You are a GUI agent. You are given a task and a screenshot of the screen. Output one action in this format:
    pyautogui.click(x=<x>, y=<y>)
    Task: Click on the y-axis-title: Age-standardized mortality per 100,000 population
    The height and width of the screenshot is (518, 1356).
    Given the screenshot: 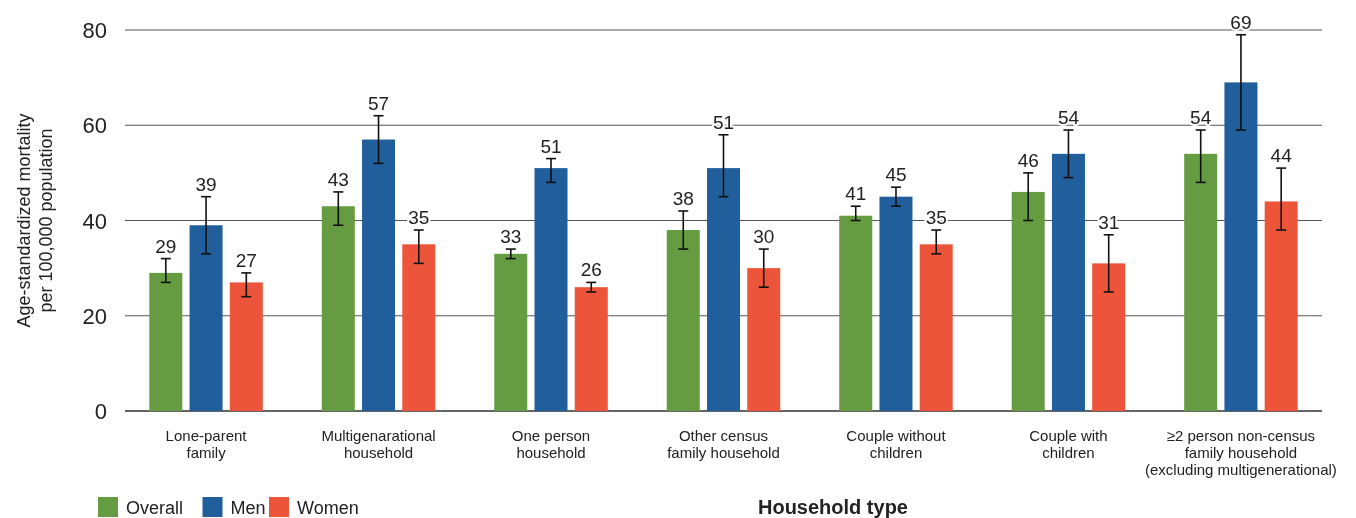 What is the action you would take?
    pyautogui.click(x=35, y=220)
    